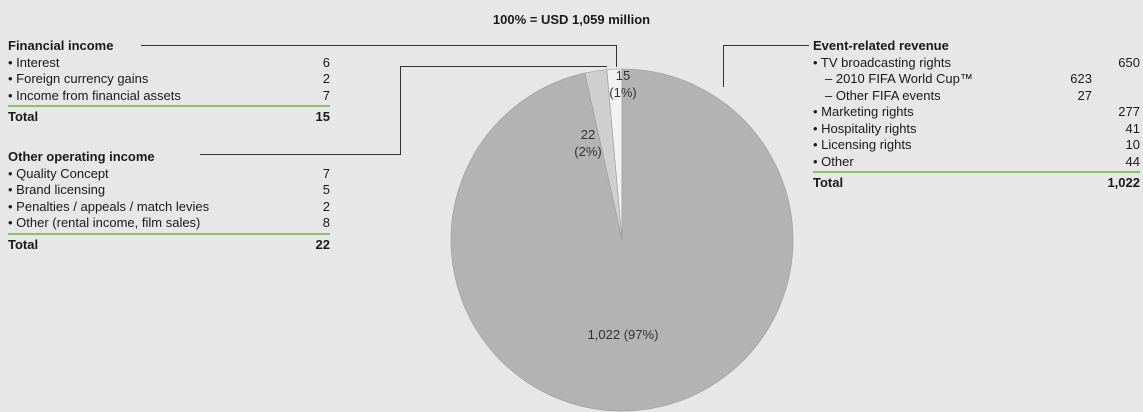 This screenshot has height=412, width=1143. What do you see at coordinates (169, 117) in the screenshot?
I see `total-row: Total 15` at bounding box center [169, 117].